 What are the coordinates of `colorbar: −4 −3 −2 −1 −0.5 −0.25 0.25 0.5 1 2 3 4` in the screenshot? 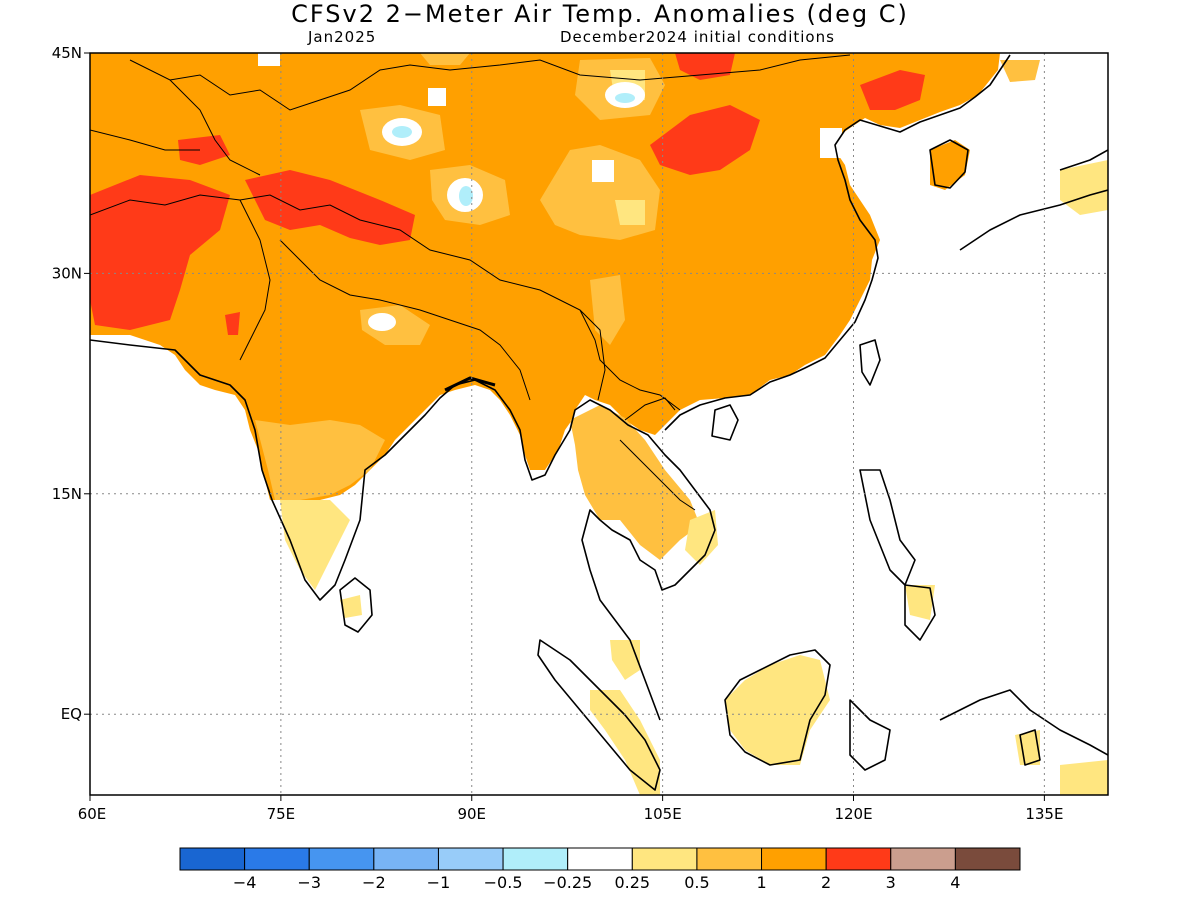 It's located at (600, 869).